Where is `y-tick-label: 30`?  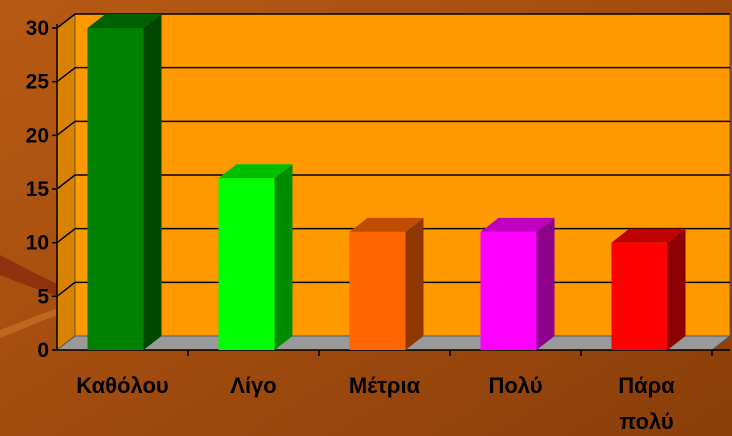 y-tick-label: 30 is located at coordinates (37, 28).